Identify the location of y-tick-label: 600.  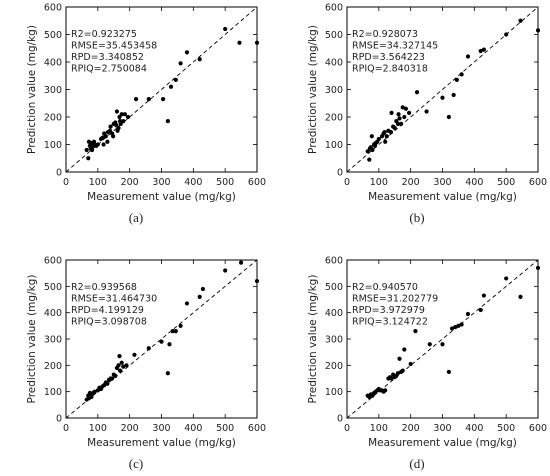
(53, 8).